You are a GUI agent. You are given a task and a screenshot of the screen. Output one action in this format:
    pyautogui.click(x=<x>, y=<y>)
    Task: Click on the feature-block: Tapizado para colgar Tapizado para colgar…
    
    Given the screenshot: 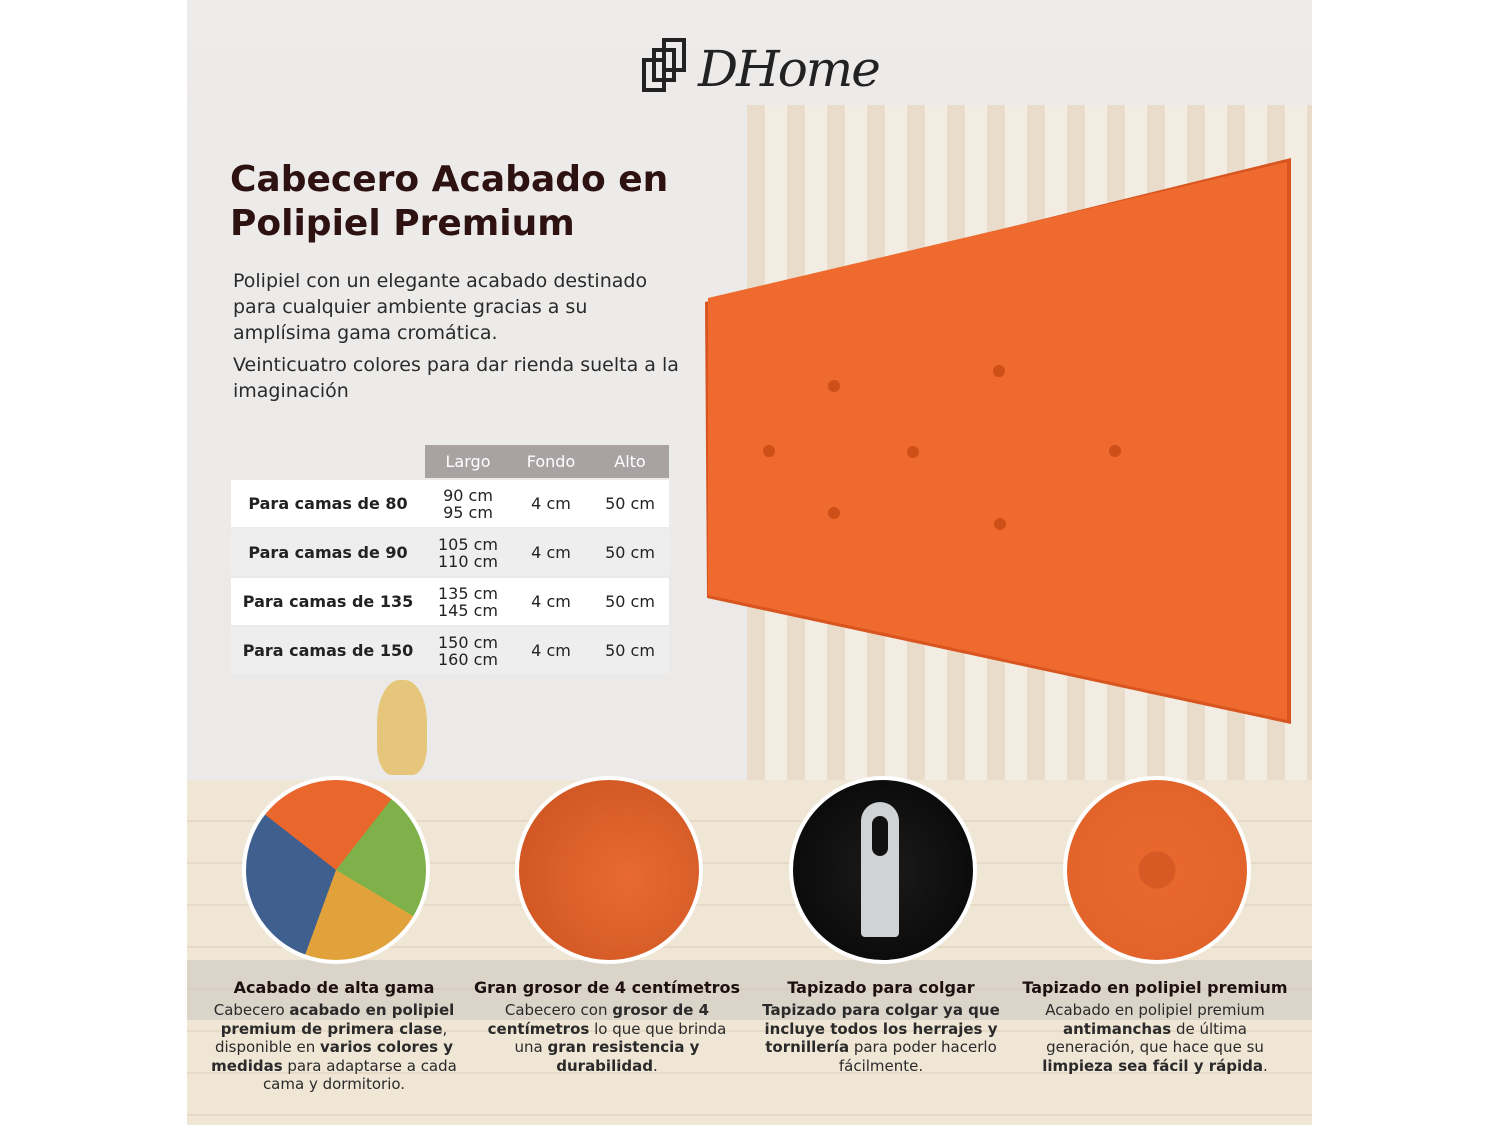 What is the action you would take?
    pyautogui.click(x=881, y=1026)
    